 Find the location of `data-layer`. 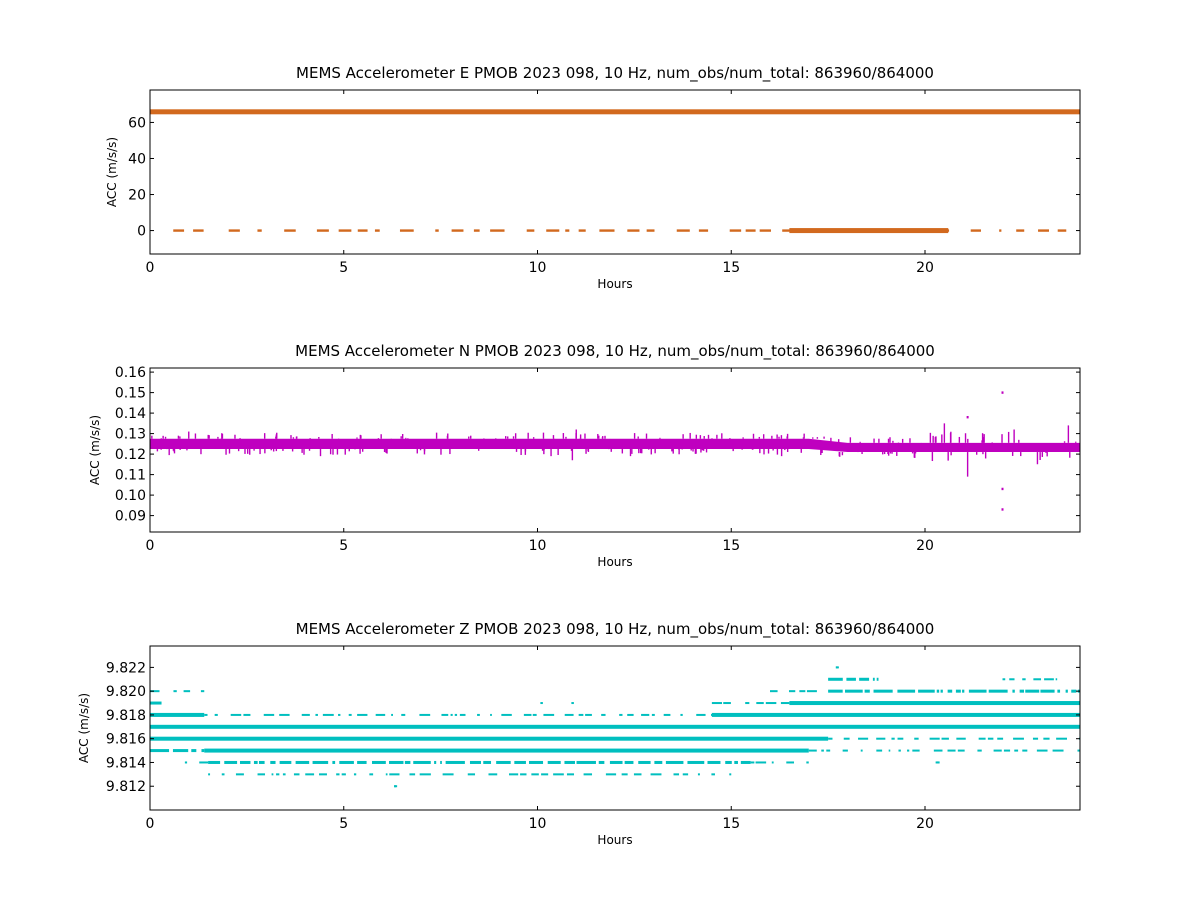

data-layer is located at coordinates (615, 727).